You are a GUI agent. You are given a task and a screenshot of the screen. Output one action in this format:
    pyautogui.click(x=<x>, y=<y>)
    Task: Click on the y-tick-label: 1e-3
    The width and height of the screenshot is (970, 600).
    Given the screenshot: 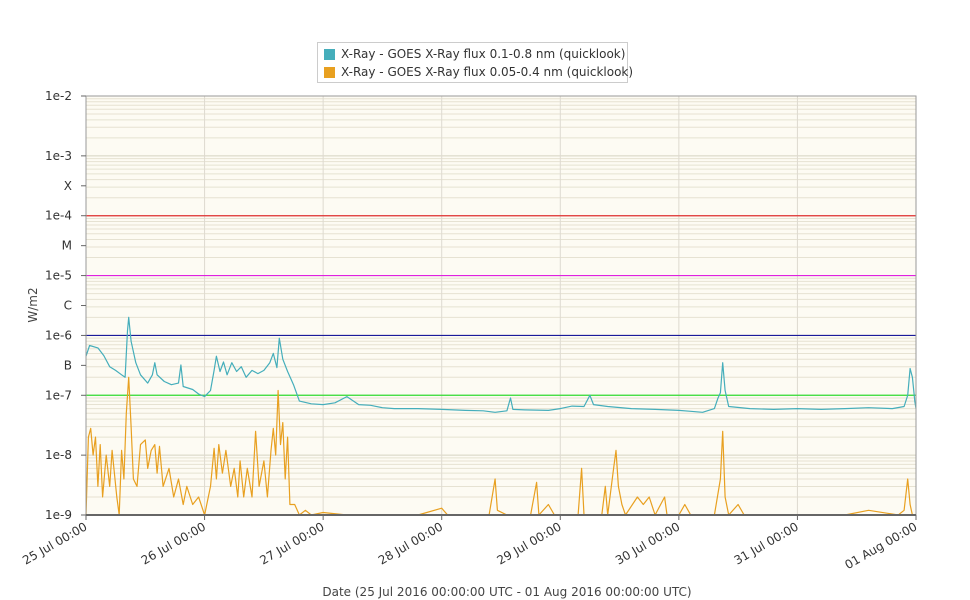 What is the action you would take?
    pyautogui.click(x=58, y=156)
    